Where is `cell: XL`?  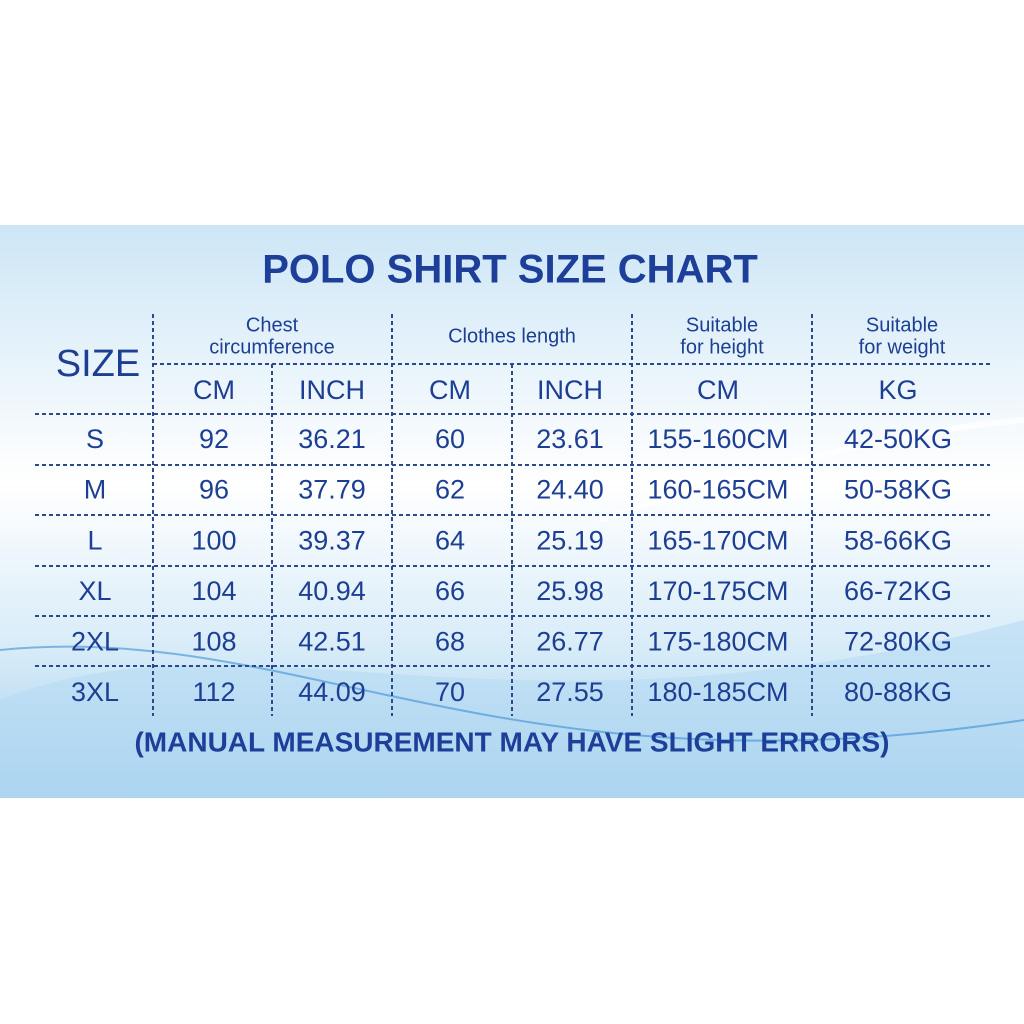
cell: XL is located at coordinates (94, 591).